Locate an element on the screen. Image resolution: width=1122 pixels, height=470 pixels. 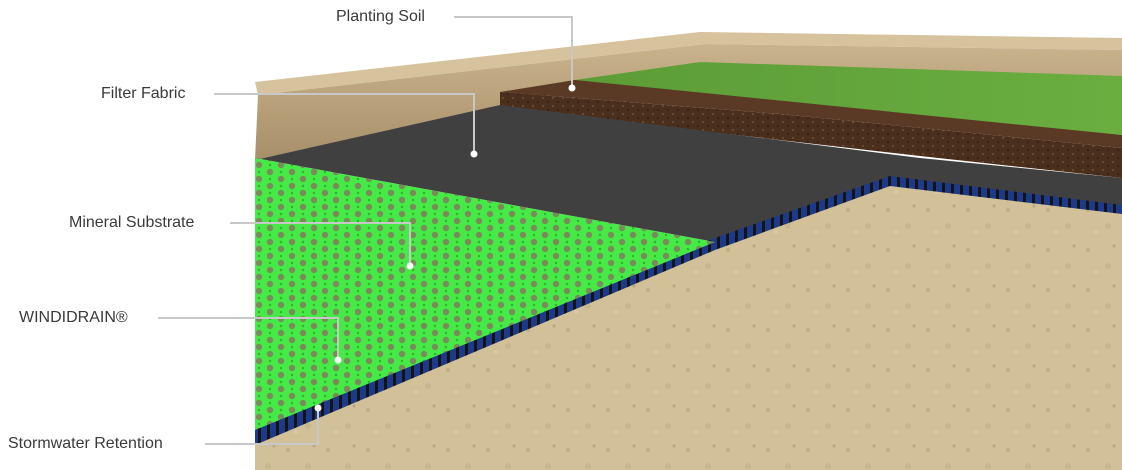
stormwater-retention-leader is located at coordinates (262, 426).